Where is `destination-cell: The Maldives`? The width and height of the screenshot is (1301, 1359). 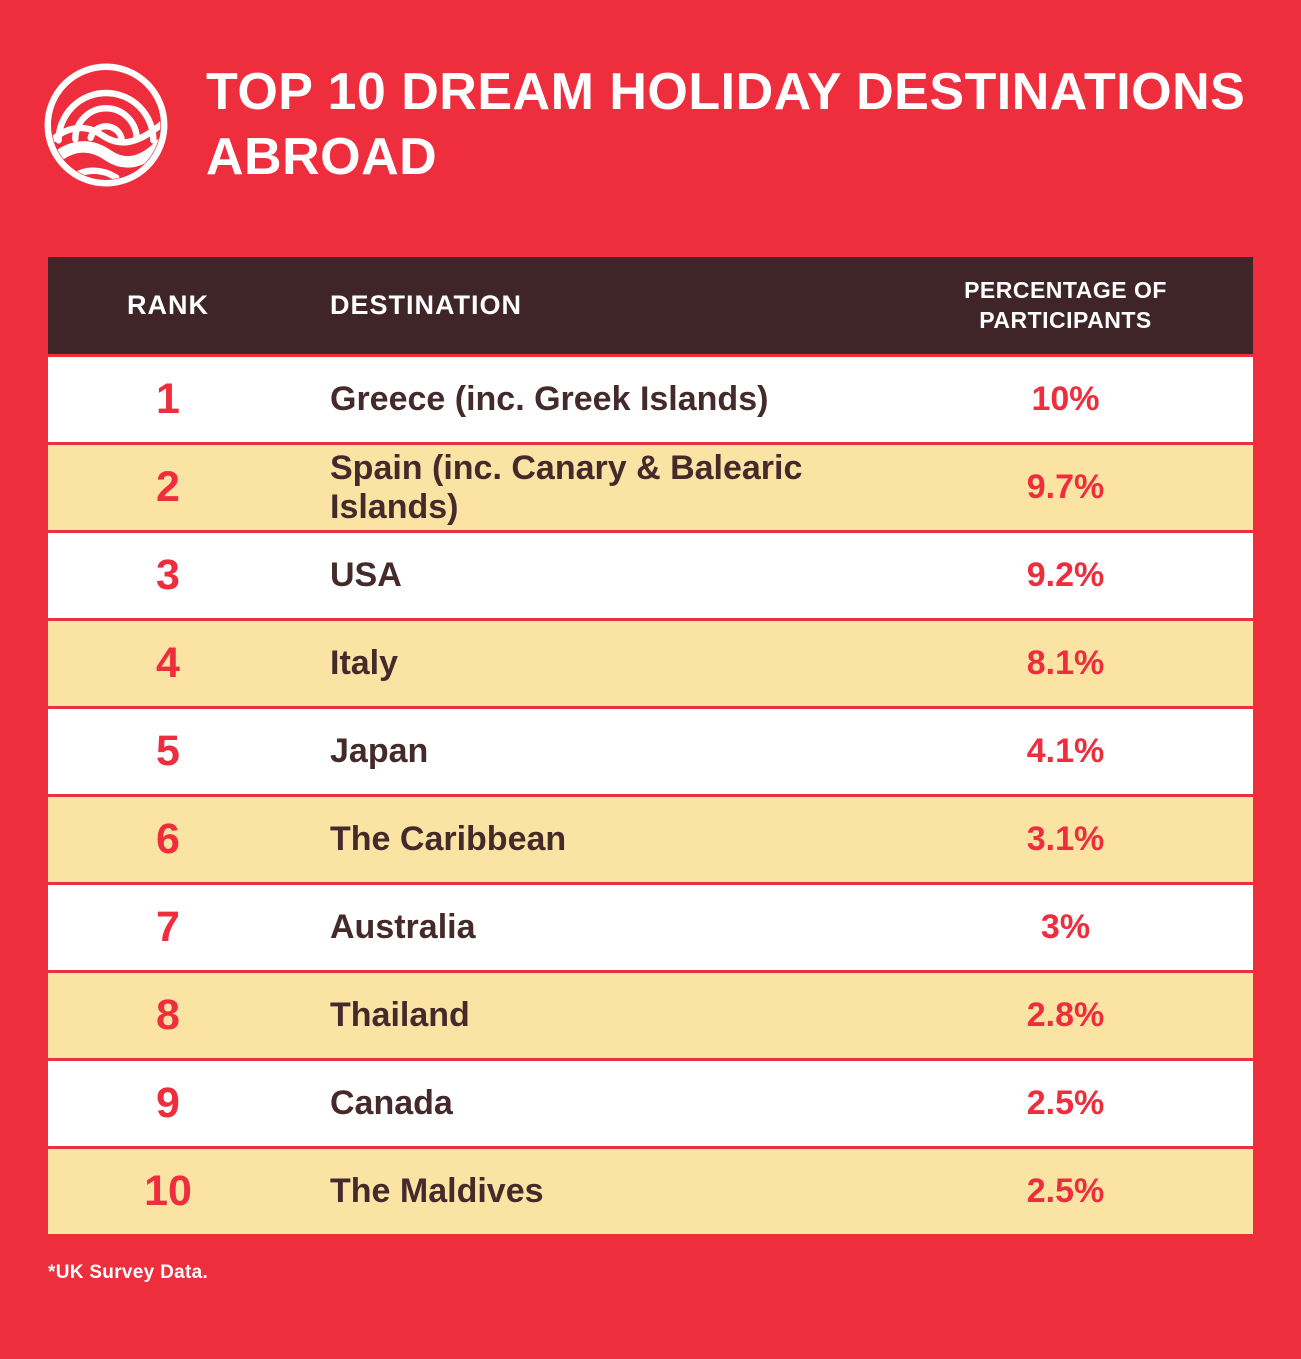
destination-cell: The Maldives is located at coordinates (437, 1191).